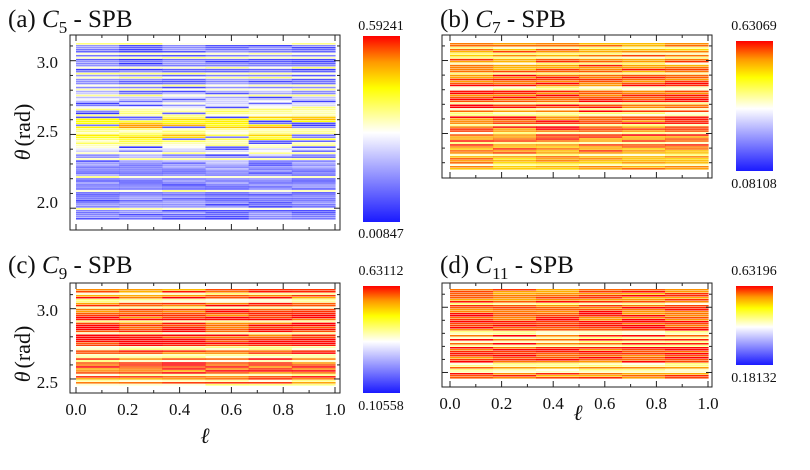 The image size is (810, 470). What do you see at coordinates (604, 403) in the screenshot?
I see `xtick-label: 0.6` at bounding box center [604, 403].